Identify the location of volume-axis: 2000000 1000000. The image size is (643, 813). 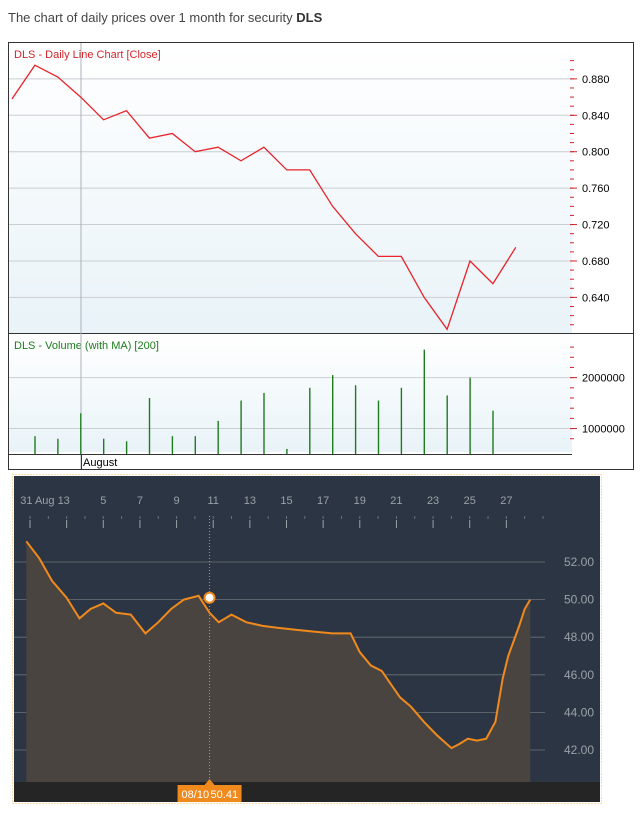
(597, 393).